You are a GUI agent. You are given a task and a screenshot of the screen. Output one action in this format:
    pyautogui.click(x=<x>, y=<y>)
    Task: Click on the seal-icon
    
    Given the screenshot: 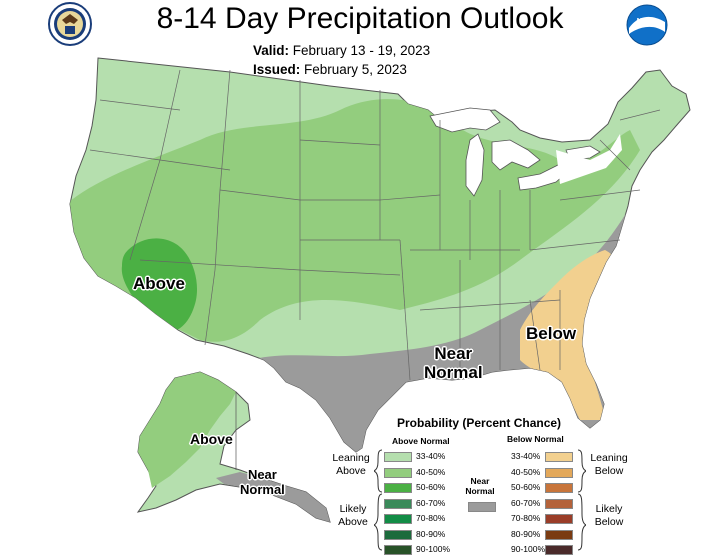 What is the action you would take?
    pyautogui.click(x=70, y=24)
    